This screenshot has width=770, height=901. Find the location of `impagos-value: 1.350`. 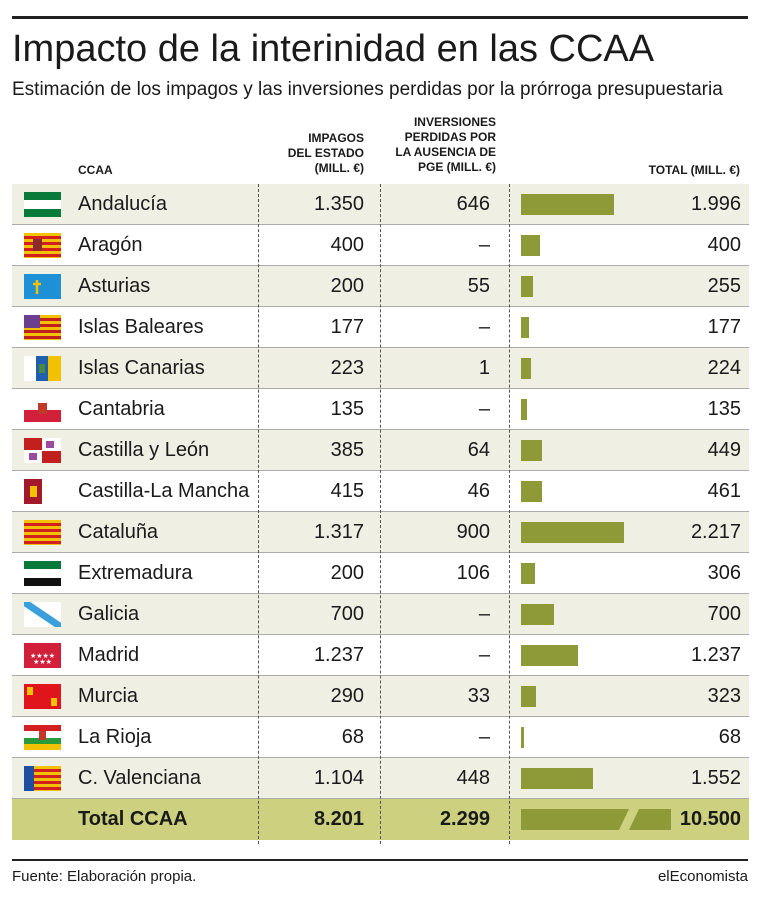

impagos-value: 1.350 is located at coordinates (338, 204).